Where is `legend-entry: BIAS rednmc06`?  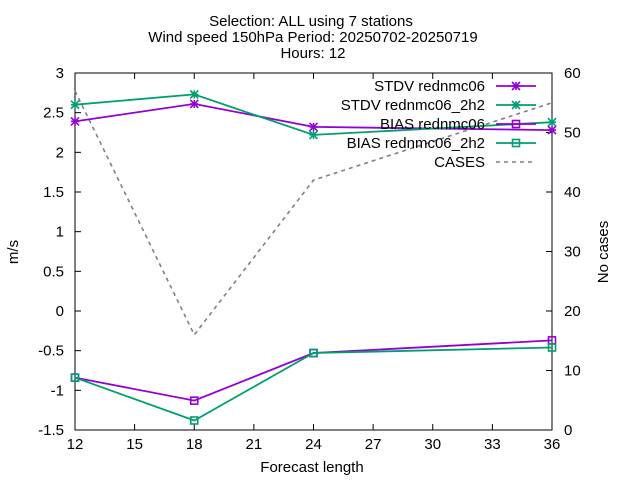 legend-entry: BIAS rednmc06 is located at coordinates (458, 124).